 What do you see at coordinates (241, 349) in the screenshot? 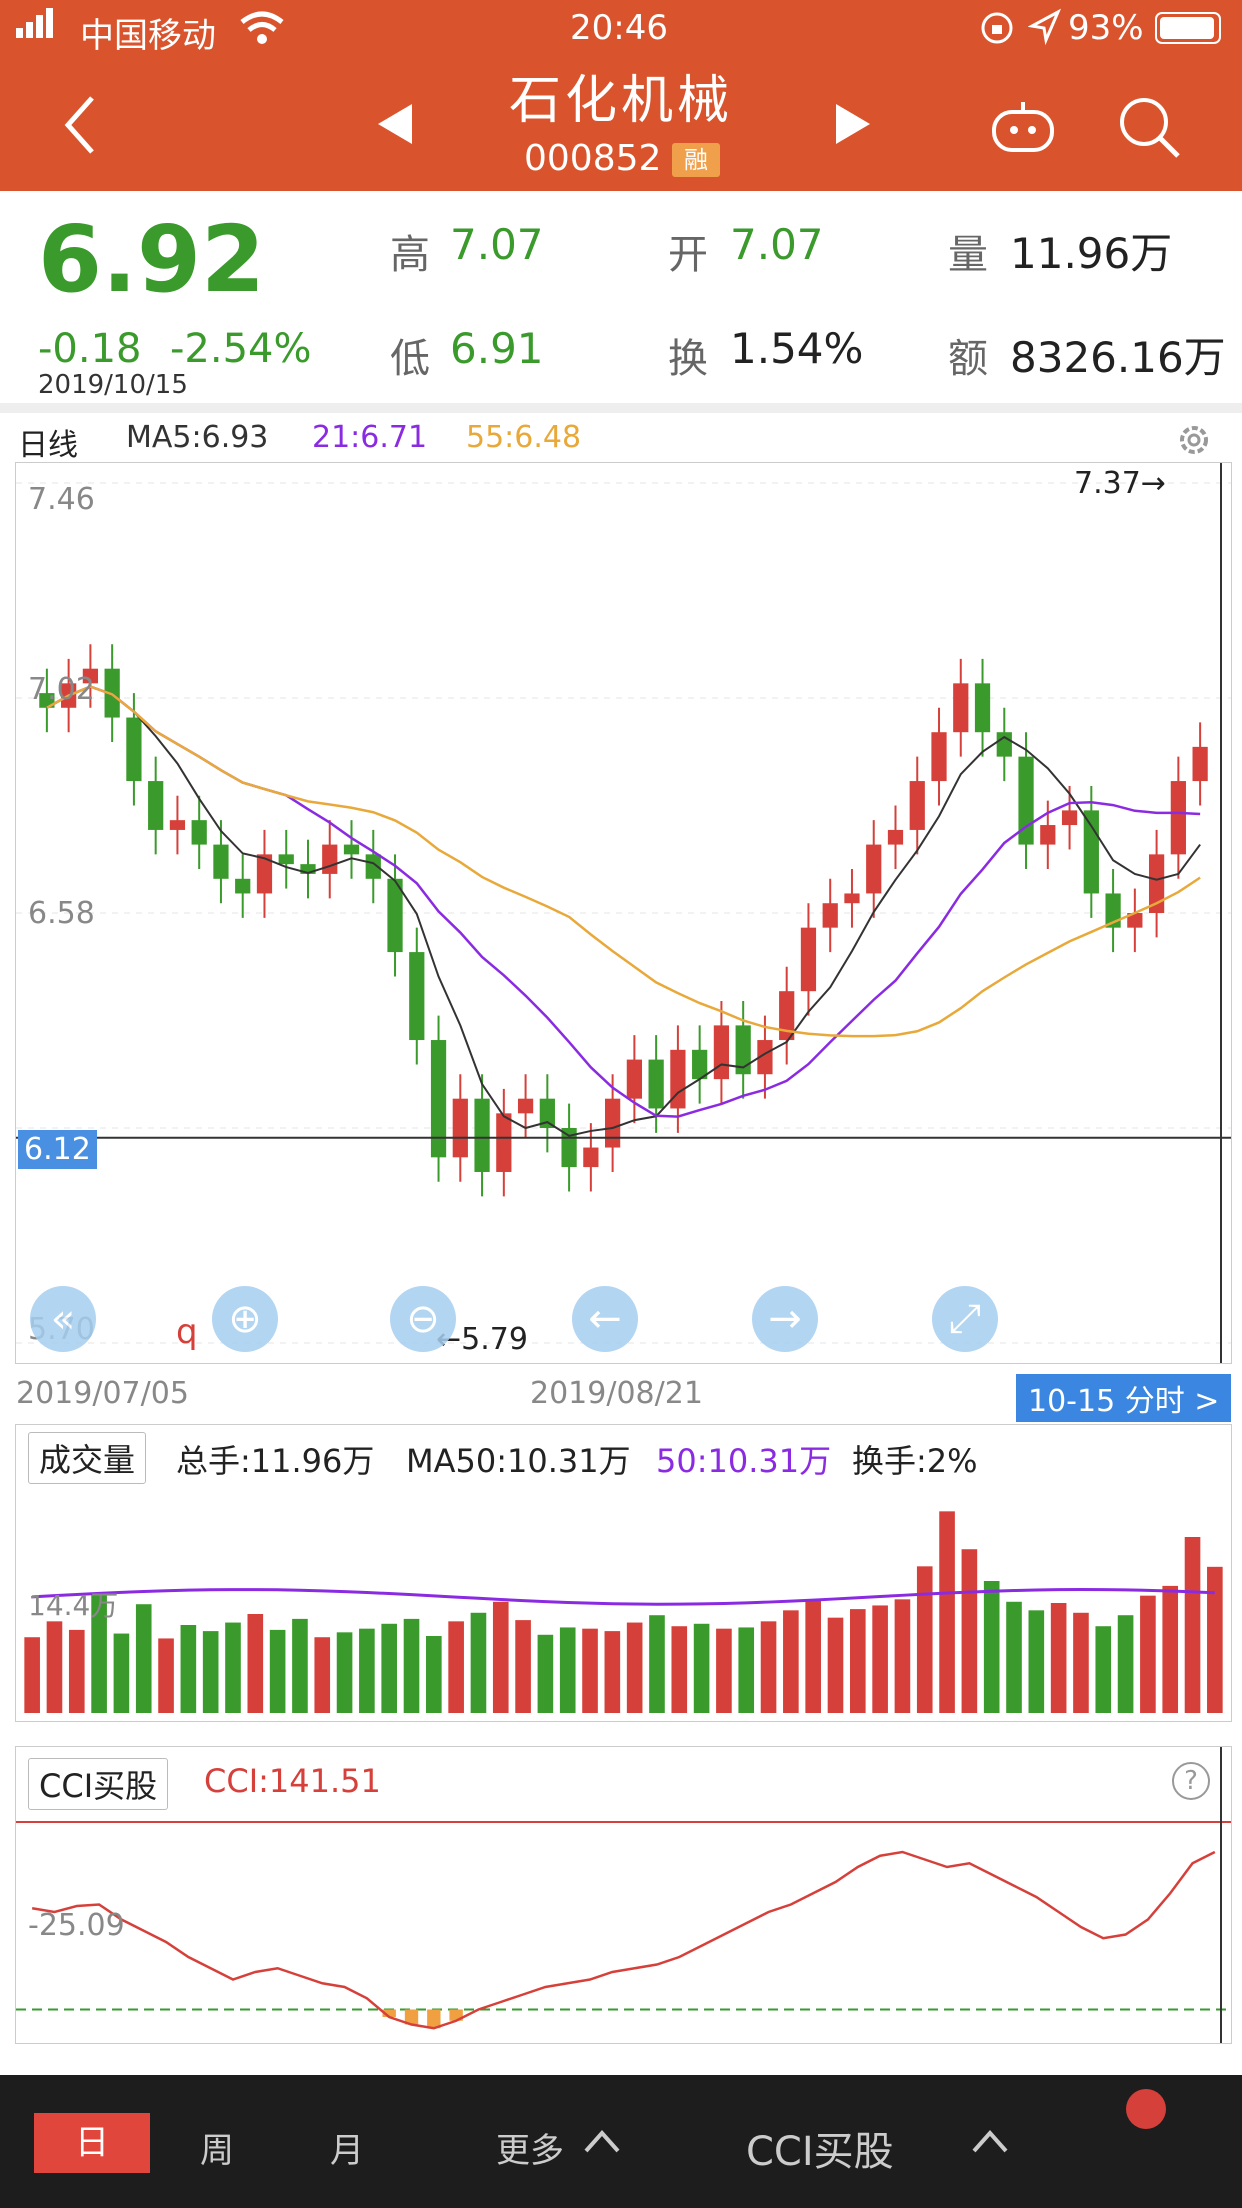
I see `price-change-pct: -2.54%` at bounding box center [241, 349].